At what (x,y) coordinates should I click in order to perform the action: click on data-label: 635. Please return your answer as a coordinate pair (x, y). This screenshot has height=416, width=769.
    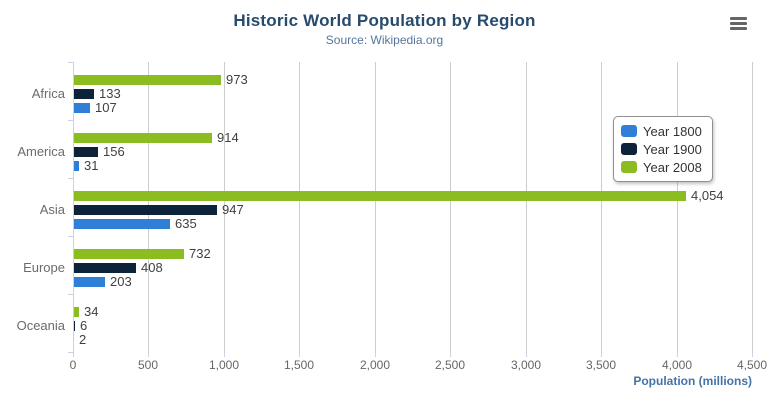
    Looking at the image, I should click on (186, 223).